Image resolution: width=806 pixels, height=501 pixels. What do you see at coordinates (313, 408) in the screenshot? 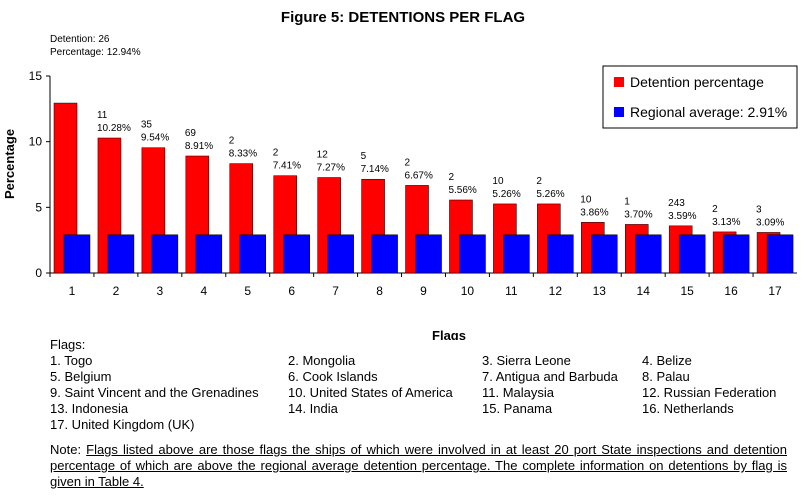
I see `flag-item: 14. India` at bounding box center [313, 408].